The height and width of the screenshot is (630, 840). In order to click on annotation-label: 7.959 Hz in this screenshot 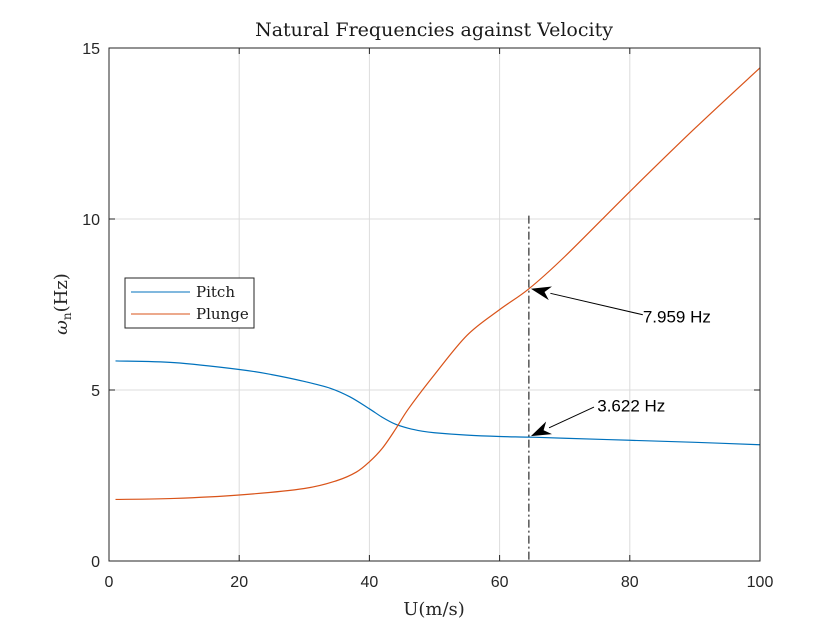, I will do `click(677, 316)`.